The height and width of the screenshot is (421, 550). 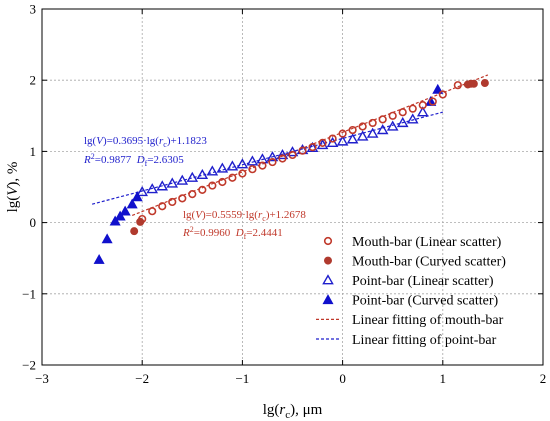 I want to click on y-axis-label-var: V, so click(x=13, y=190).